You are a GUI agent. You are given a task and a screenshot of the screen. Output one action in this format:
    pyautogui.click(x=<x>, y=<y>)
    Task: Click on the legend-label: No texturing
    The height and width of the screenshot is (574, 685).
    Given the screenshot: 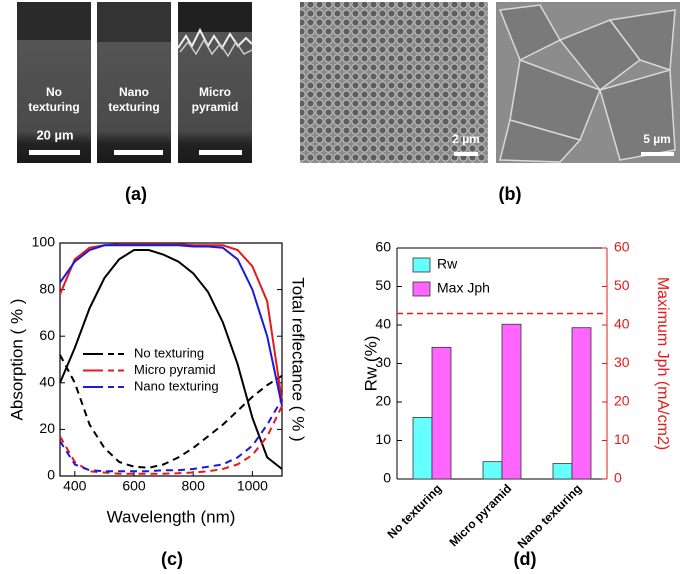 What is the action you would take?
    pyautogui.click(x=169, y=352)
    